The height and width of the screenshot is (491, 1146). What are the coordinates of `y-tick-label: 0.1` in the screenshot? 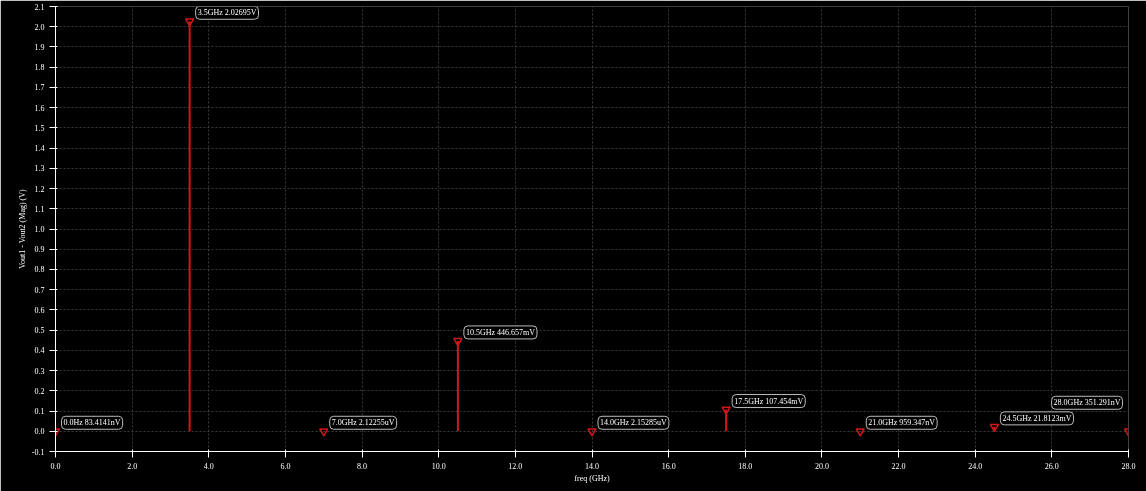 It's located at (39, 412).